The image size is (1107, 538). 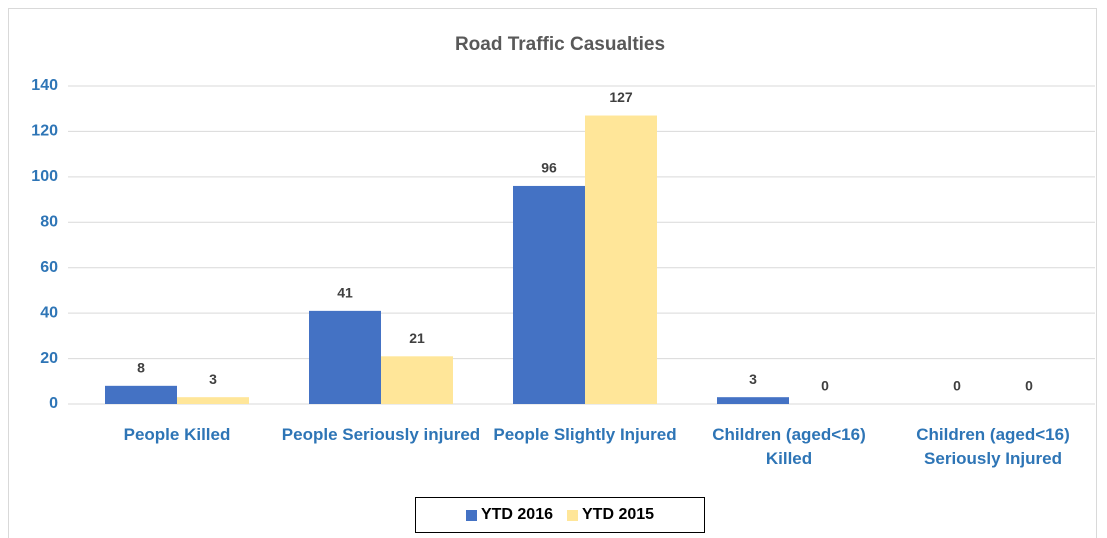 I want to click on legend-item: YTD 2016, so click(x=509, y=515).